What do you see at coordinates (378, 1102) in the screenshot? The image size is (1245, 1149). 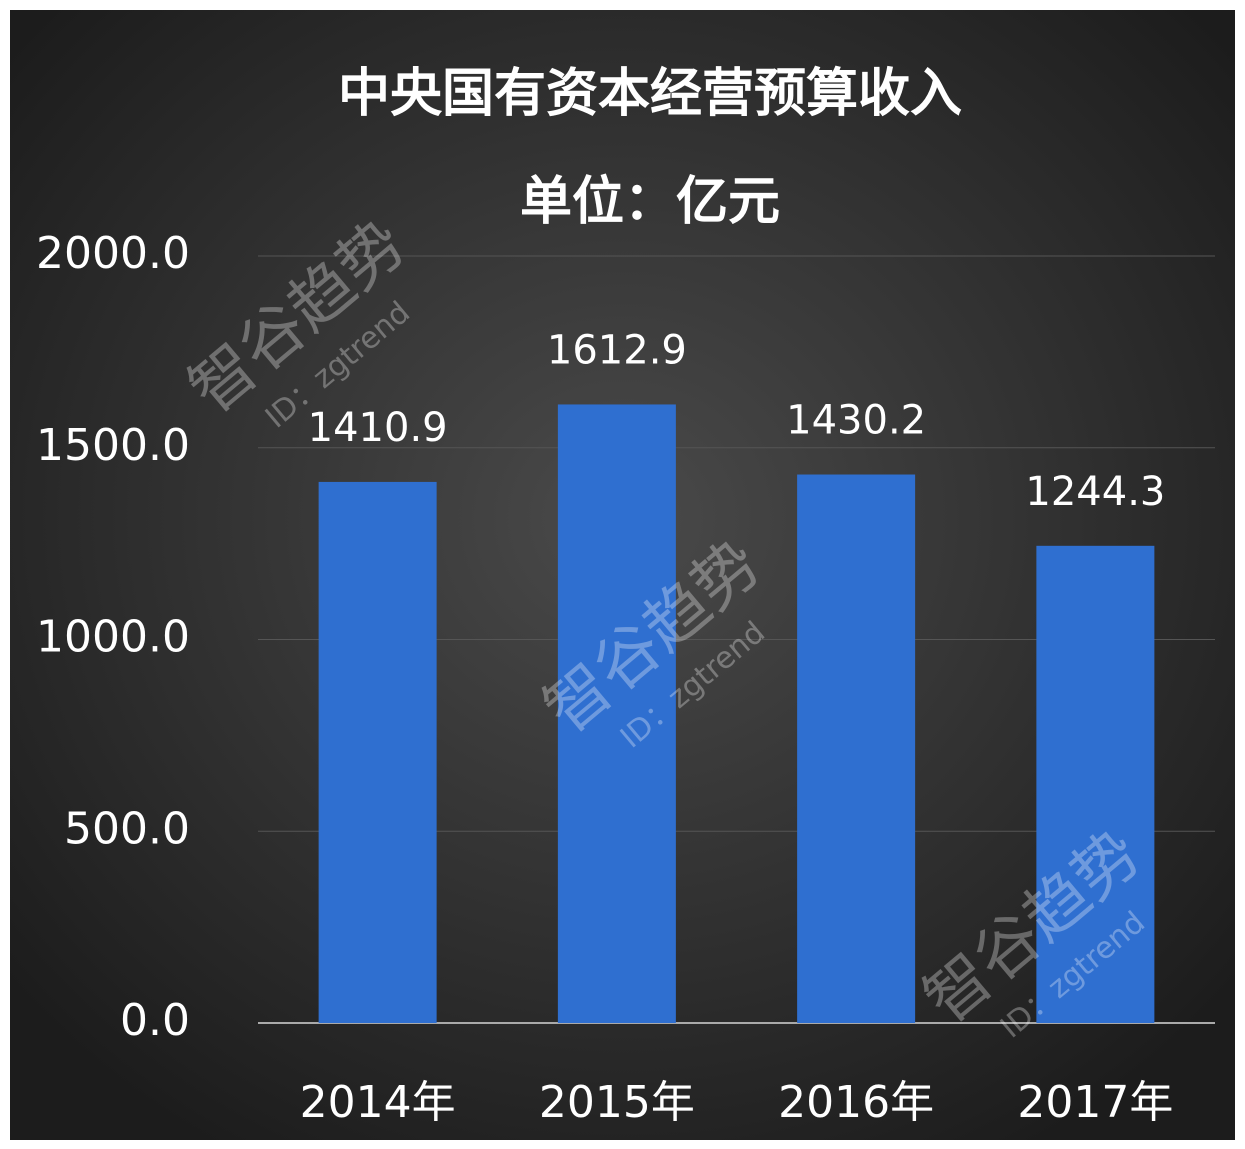 I see `x-tick-label: 2014年` at bounding box center [378, 1102].